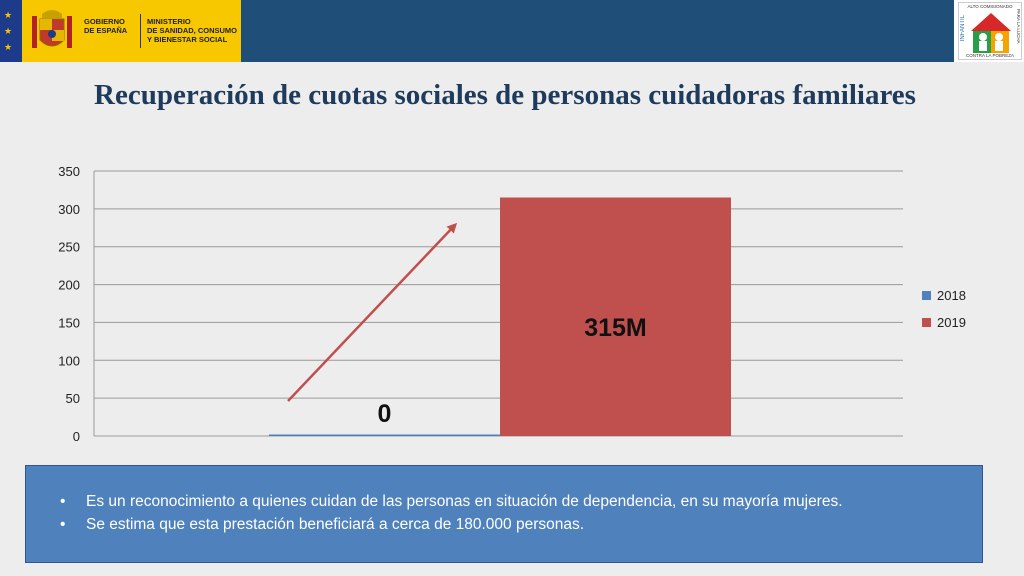 Image resolution: width=1024 pixels, height=576 pixels. I want to click on coat-of-arms-icon, so click(52, 29).